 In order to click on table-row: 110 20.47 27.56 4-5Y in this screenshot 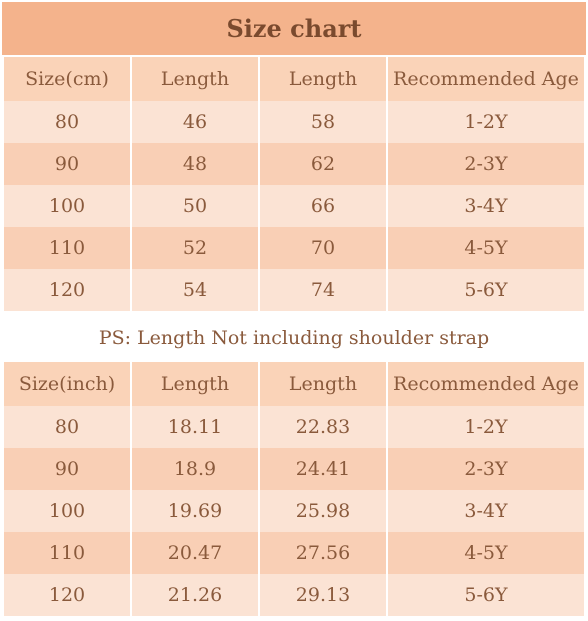, I will do `click(294, 553)`.